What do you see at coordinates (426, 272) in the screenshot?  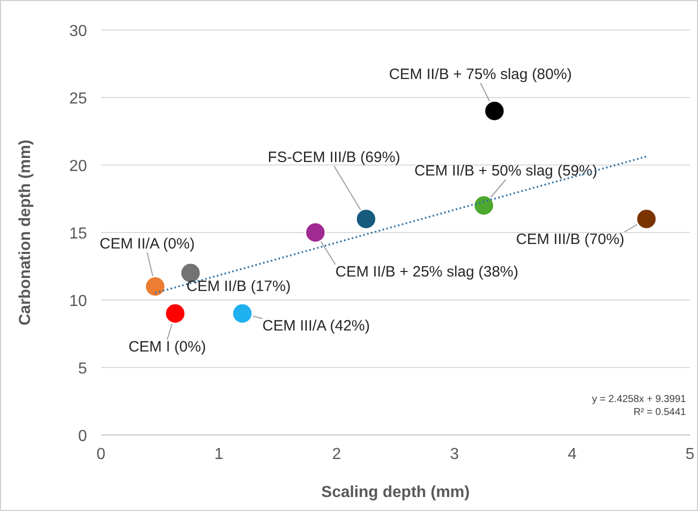 I see `series-label: CEM II/B + 25% slag (38%)` at bounding box center [426, 272].